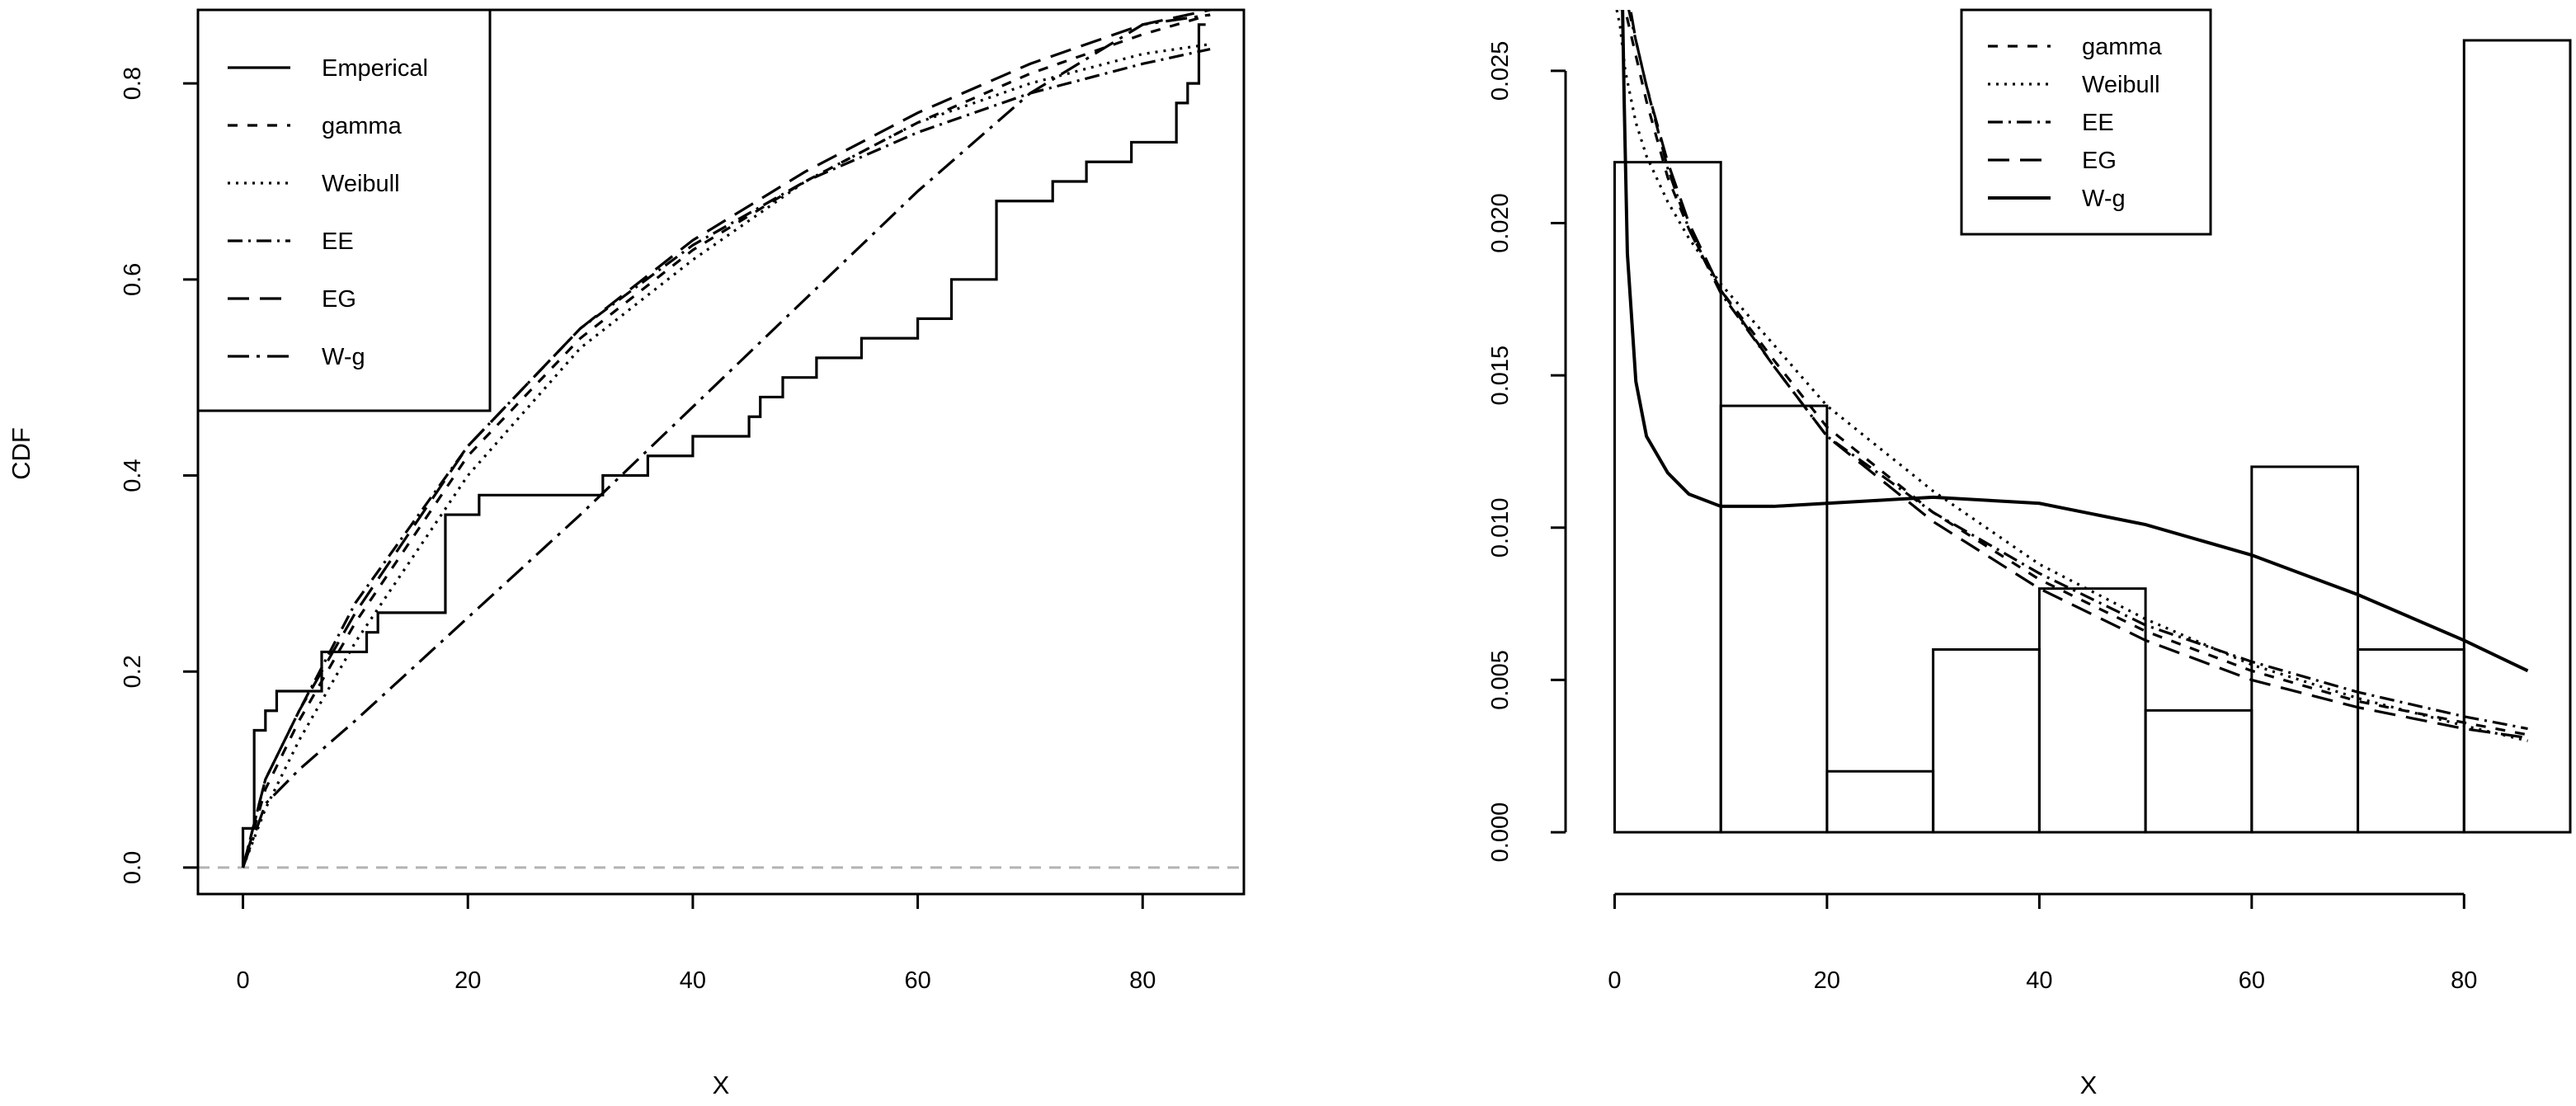 Image resolution: width=2576 pixels, height=1106 pixels. What do you see at coordinates (467, 980) in the screenshot?
I see `cdf-x-tick-label: 20` at bounding box center [467, 980].